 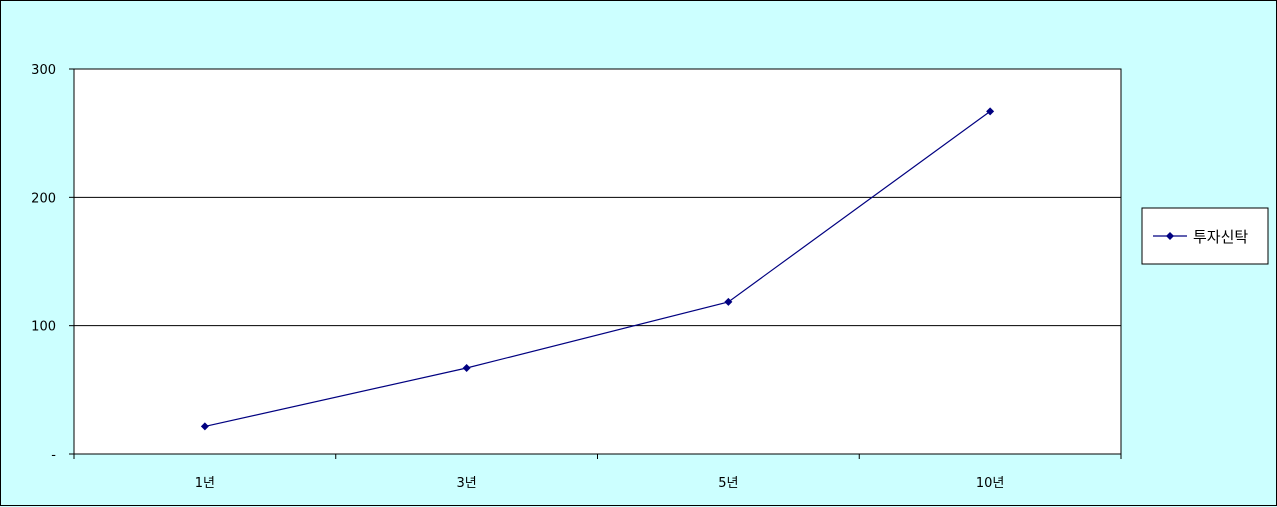 What do you see at coordinates (205, 483) in the screenshot?
I see `x-tick-label: 1년` at bounding box center [205, 483].